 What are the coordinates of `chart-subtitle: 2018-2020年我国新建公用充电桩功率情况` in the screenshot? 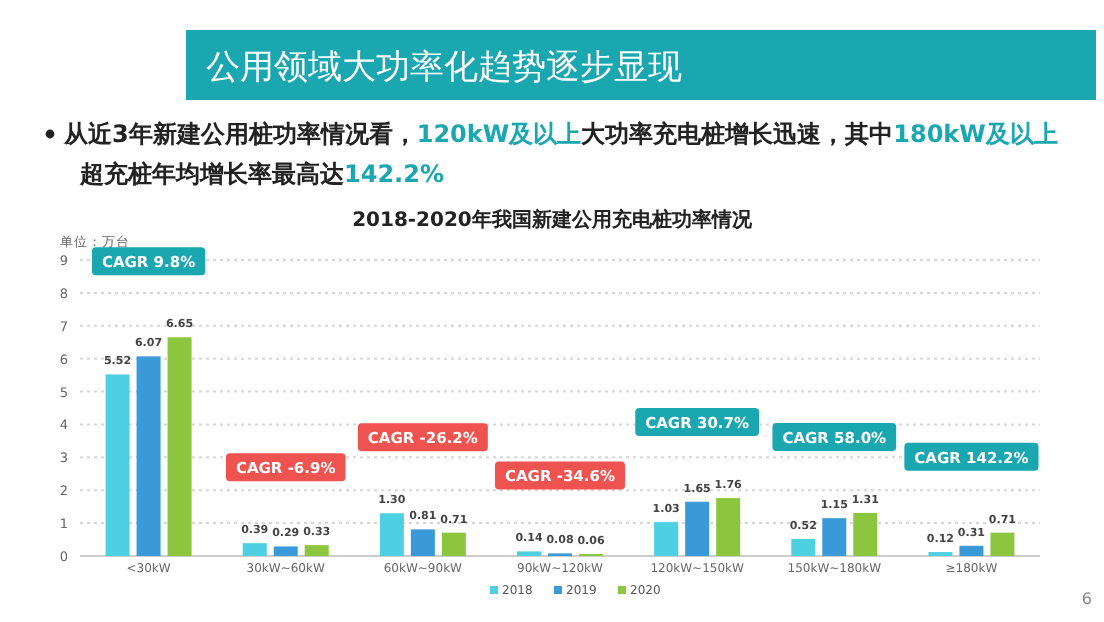 It's located at (553, 220).